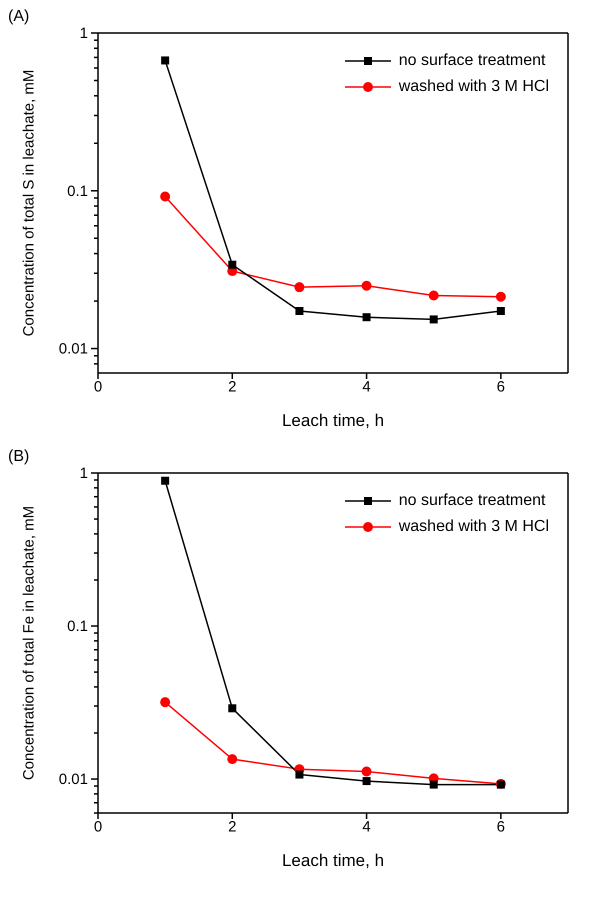 The image size is (597, 910). I want to click on chart-title: (B), so click(19, 457).